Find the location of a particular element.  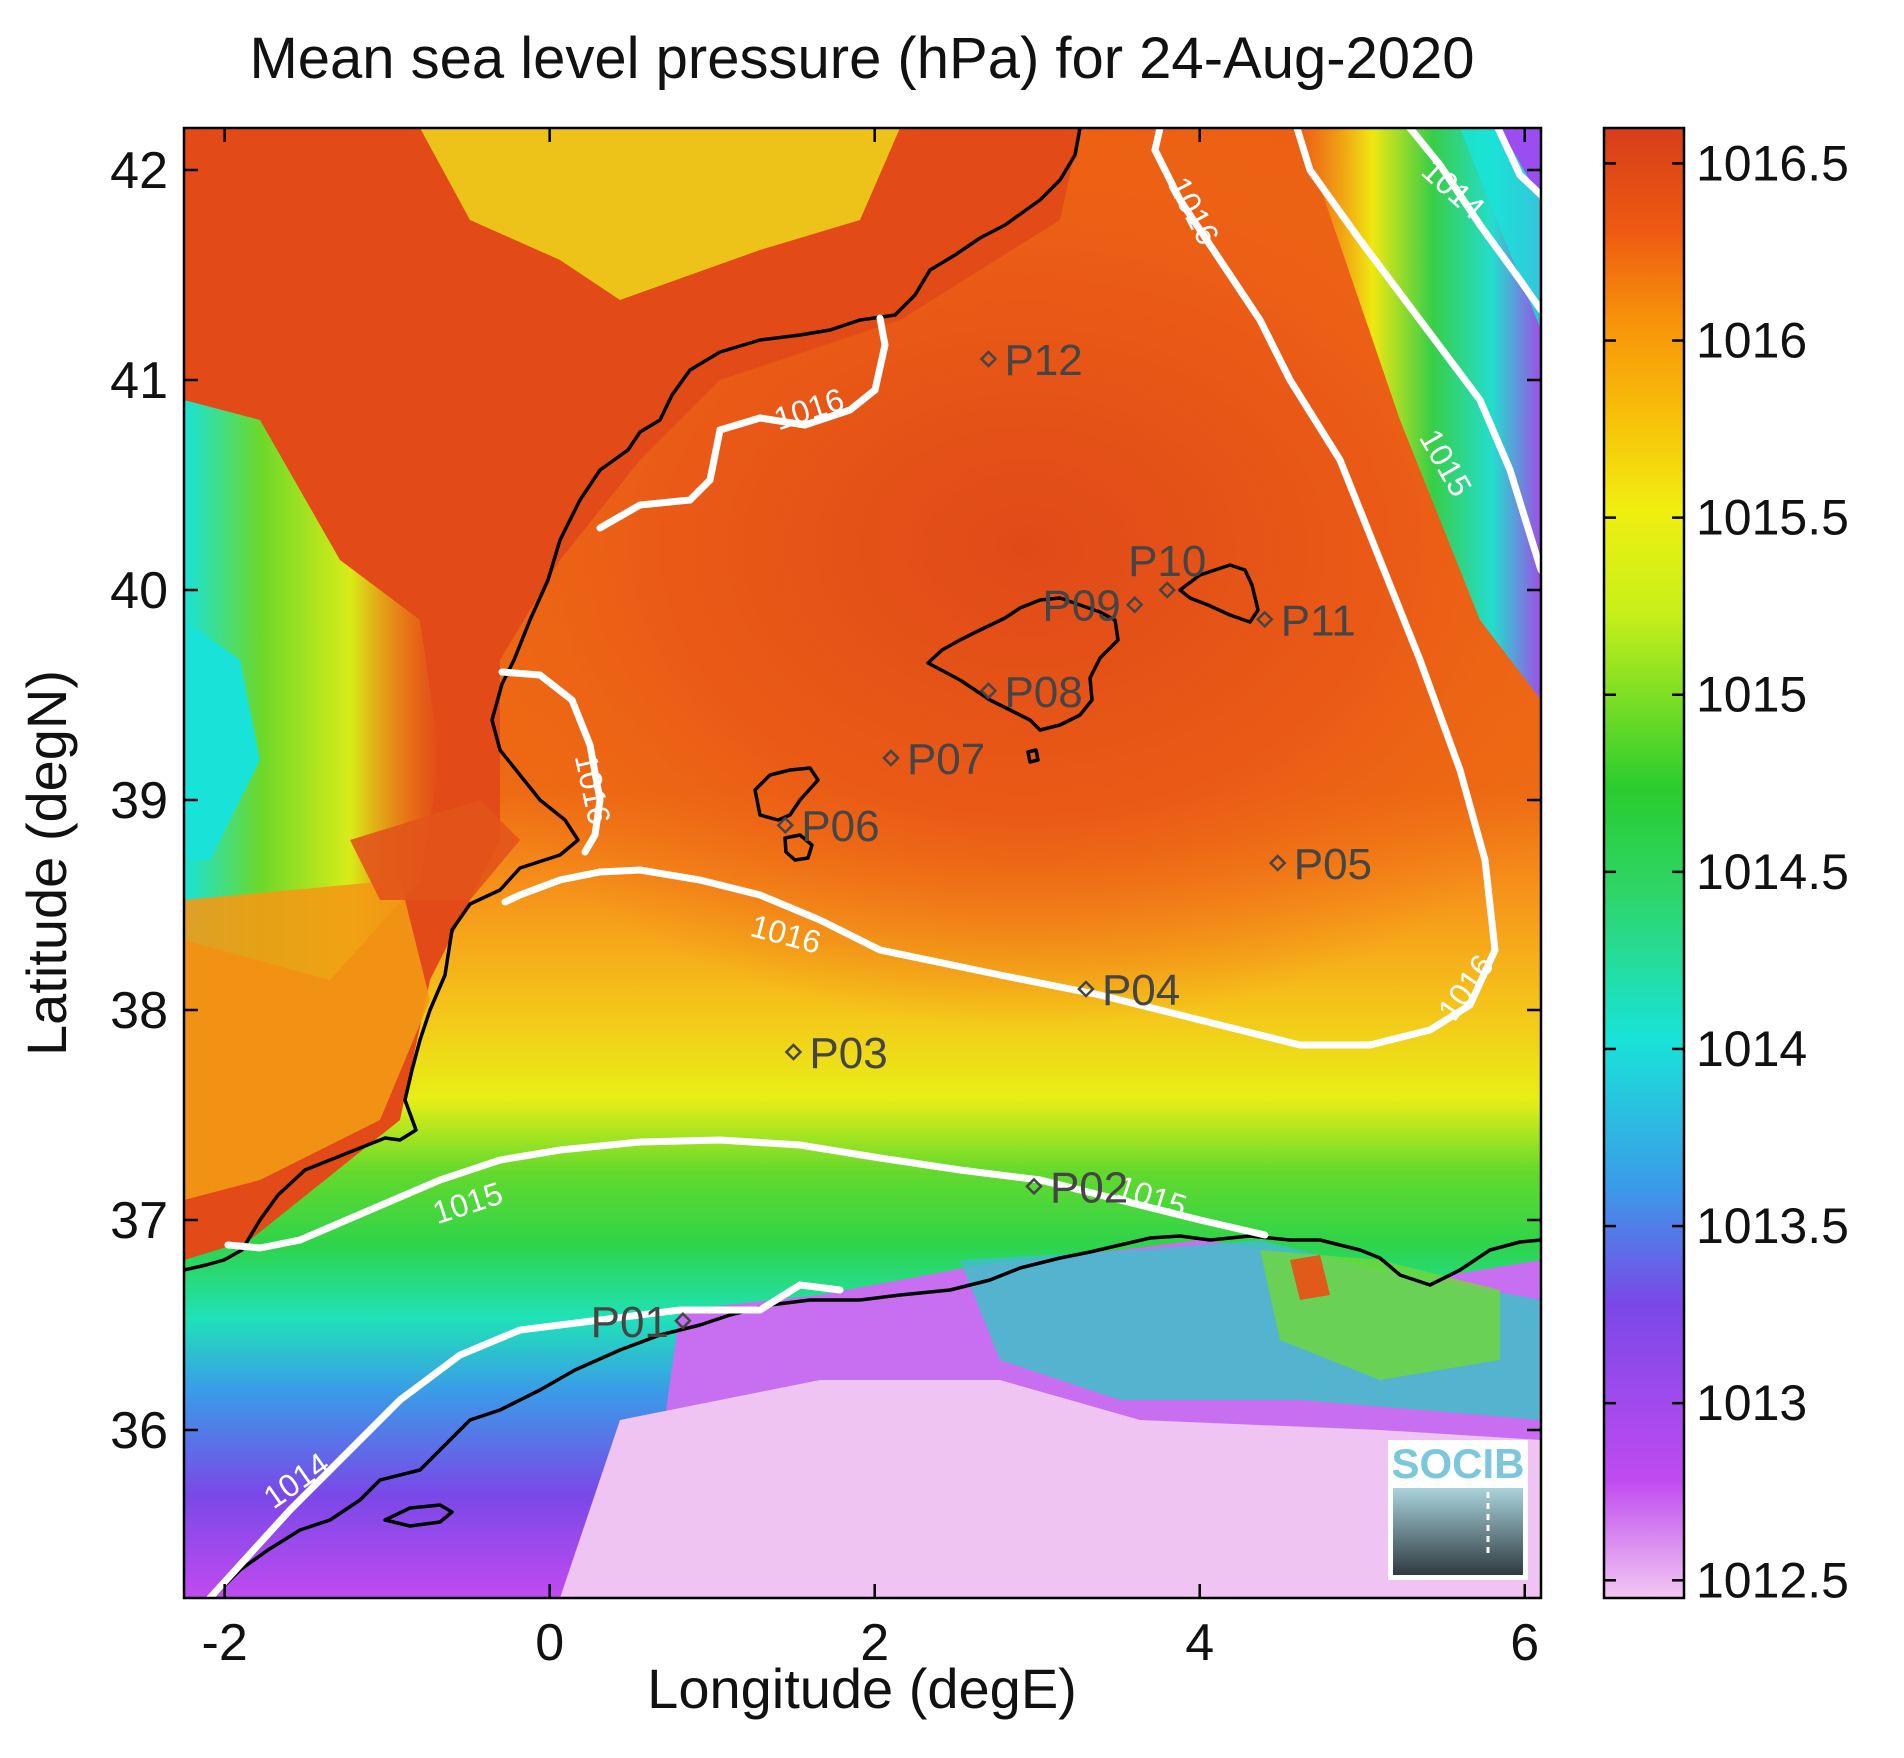

isobar-1015-east is located at coordinates (1417, 351).